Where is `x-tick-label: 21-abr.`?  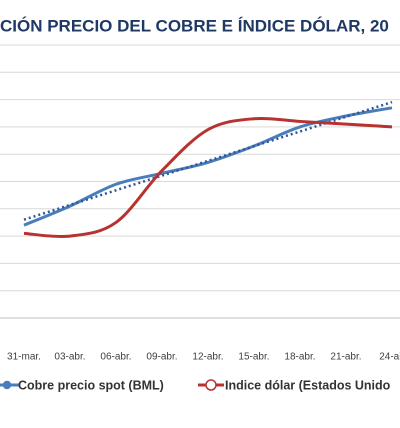
x-tick-label: 21-abr. is located at coordinates (345, 357).